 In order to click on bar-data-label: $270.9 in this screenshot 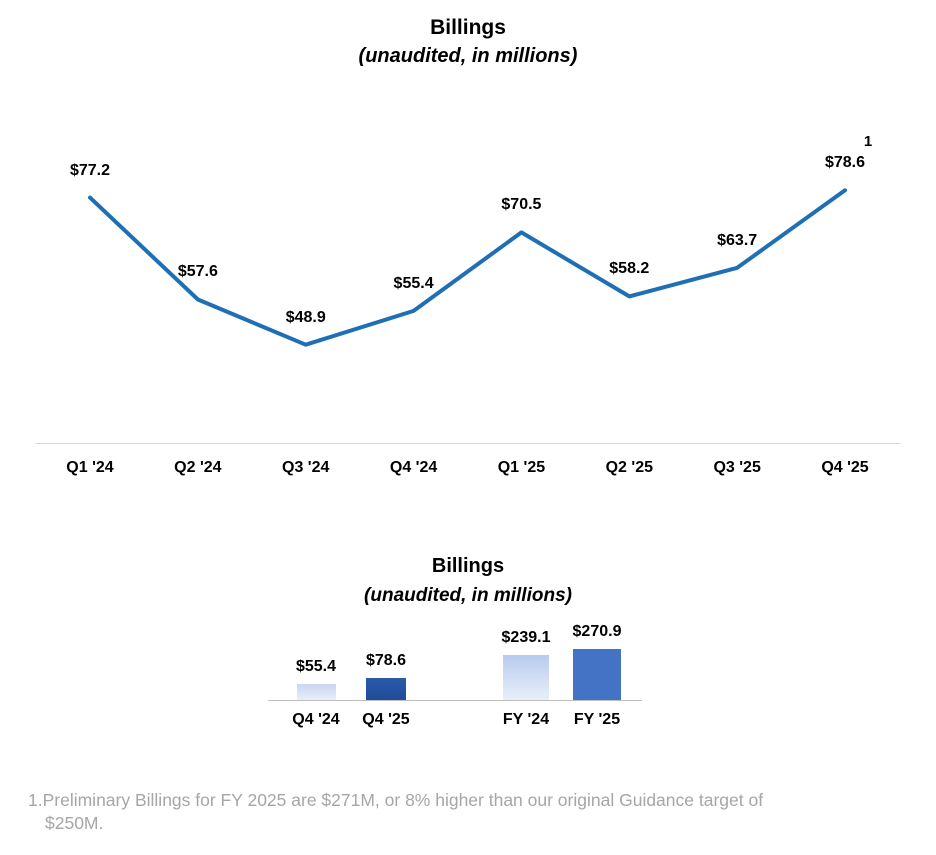, I will do `click(597, 631)`.